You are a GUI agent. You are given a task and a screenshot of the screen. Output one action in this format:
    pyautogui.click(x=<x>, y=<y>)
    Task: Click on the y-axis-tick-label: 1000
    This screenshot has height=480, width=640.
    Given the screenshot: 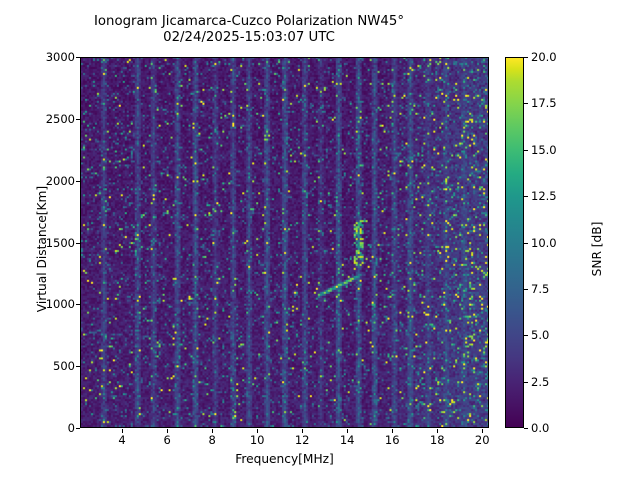 What is the action you would take?
    pyautogui.click(x=60, y=304)
    